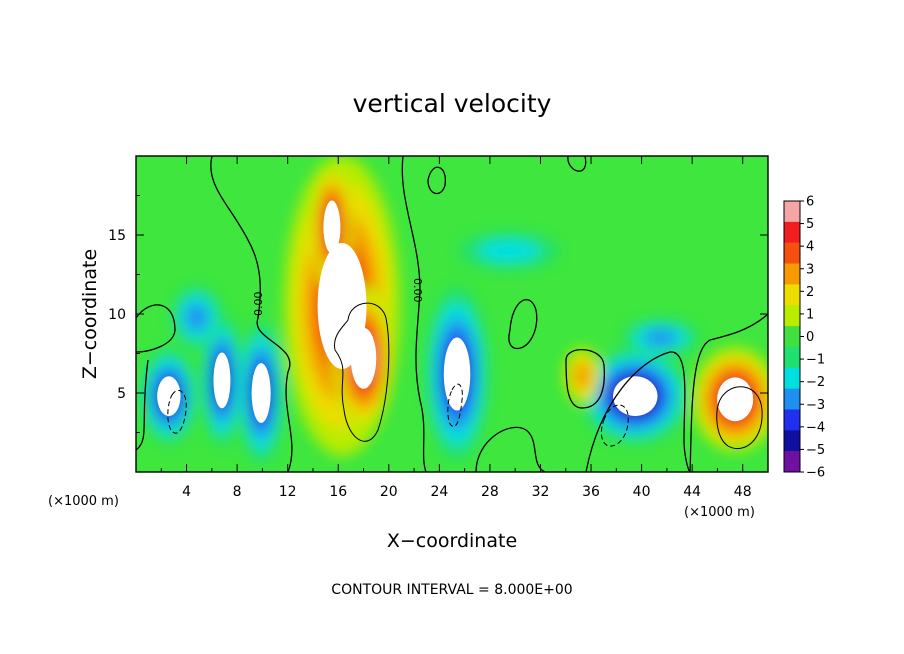  I want to click on x-tick-label: 48, so click(743, 492).